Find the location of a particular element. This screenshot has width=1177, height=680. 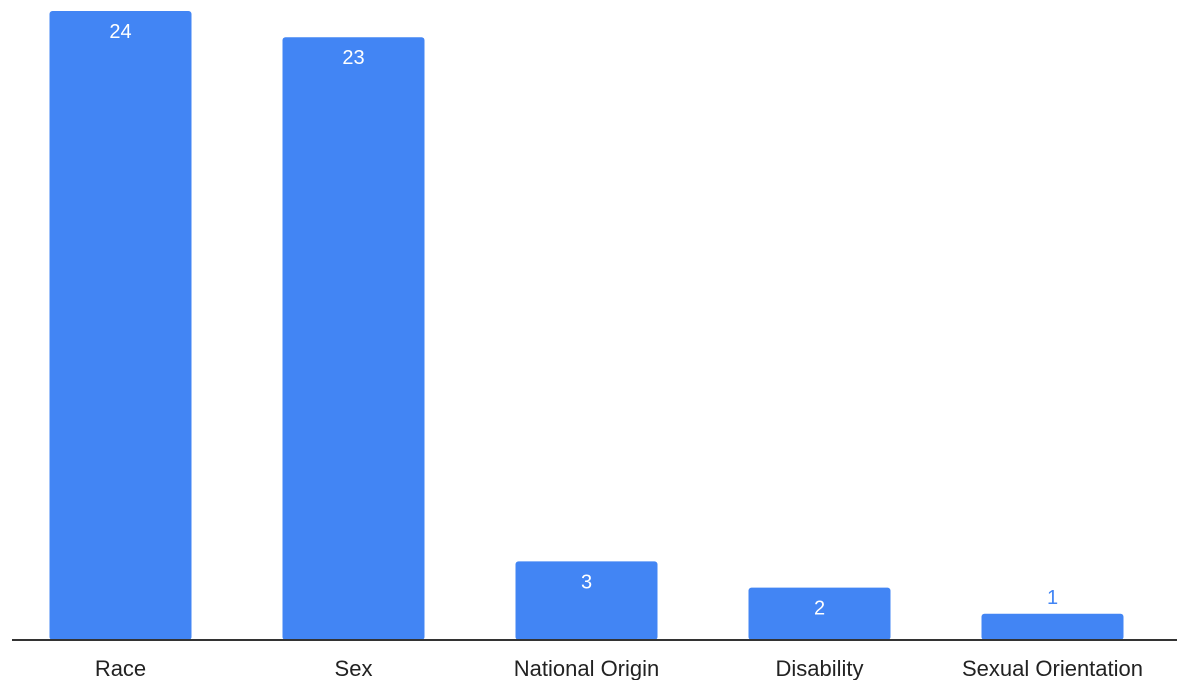

bar-national-origin is located at coordinates (586, 600).